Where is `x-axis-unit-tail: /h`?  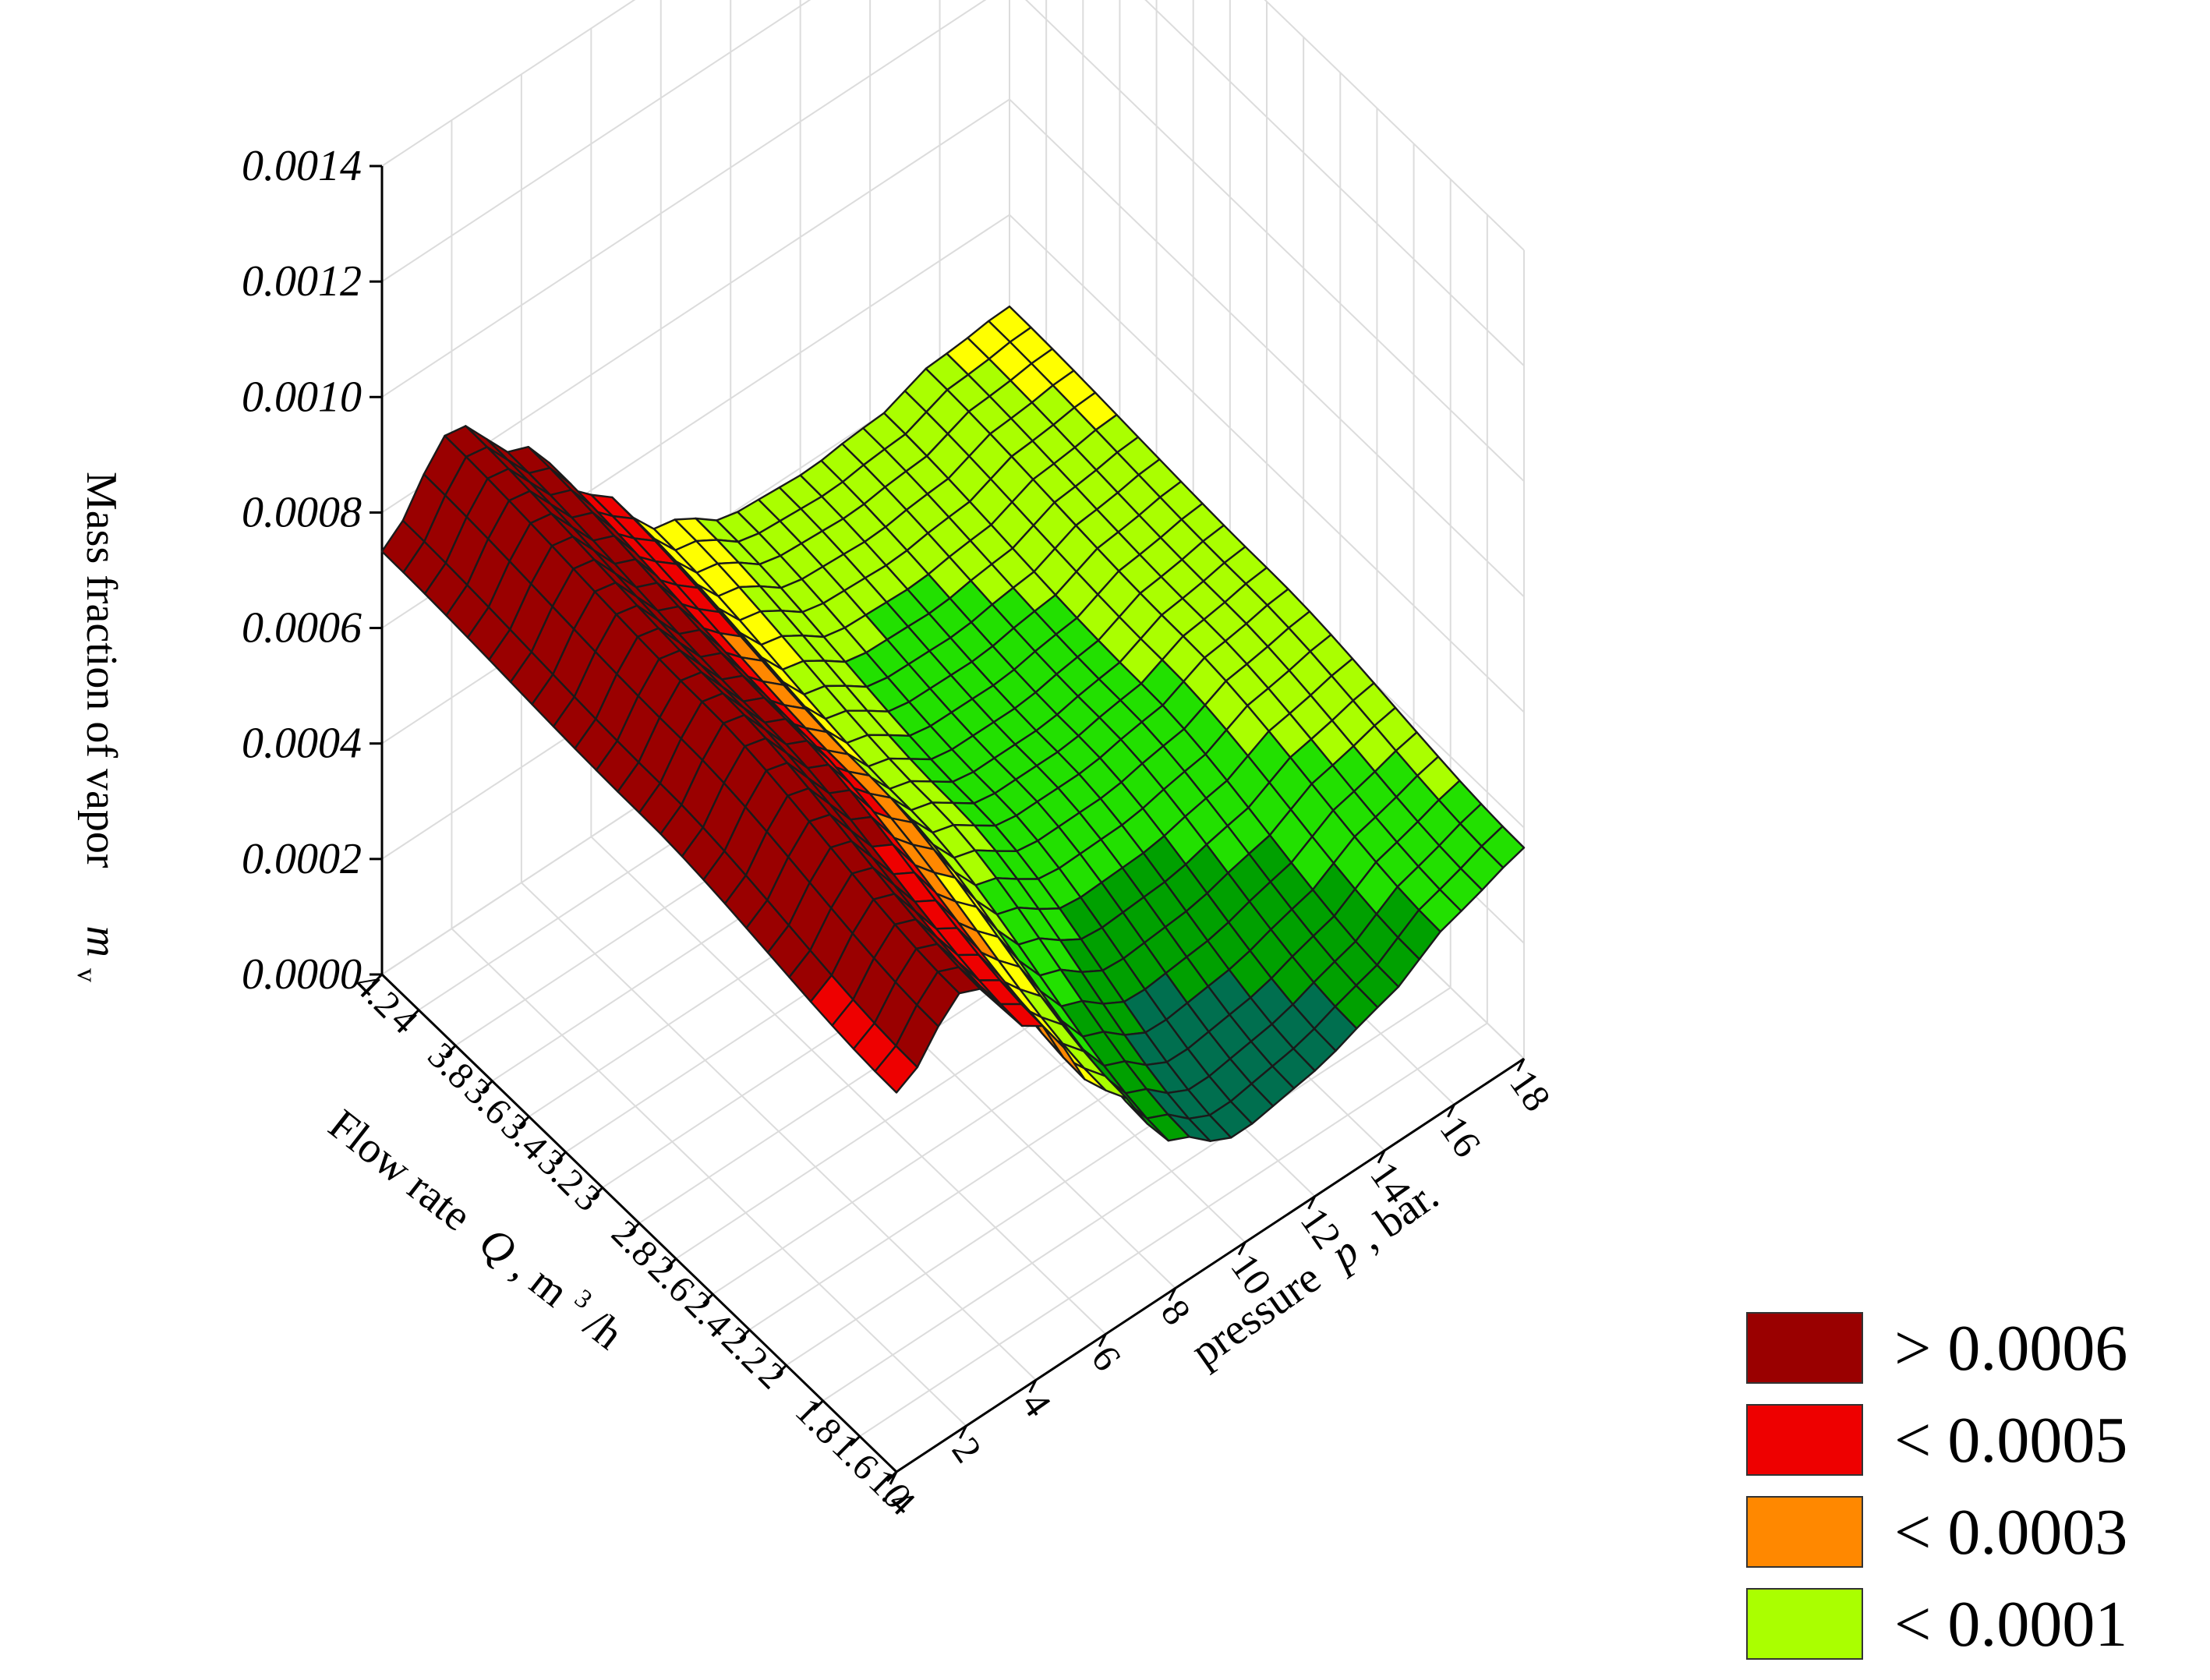
x-axis-unit-tail: /h is located at coordinates (603, 1330).